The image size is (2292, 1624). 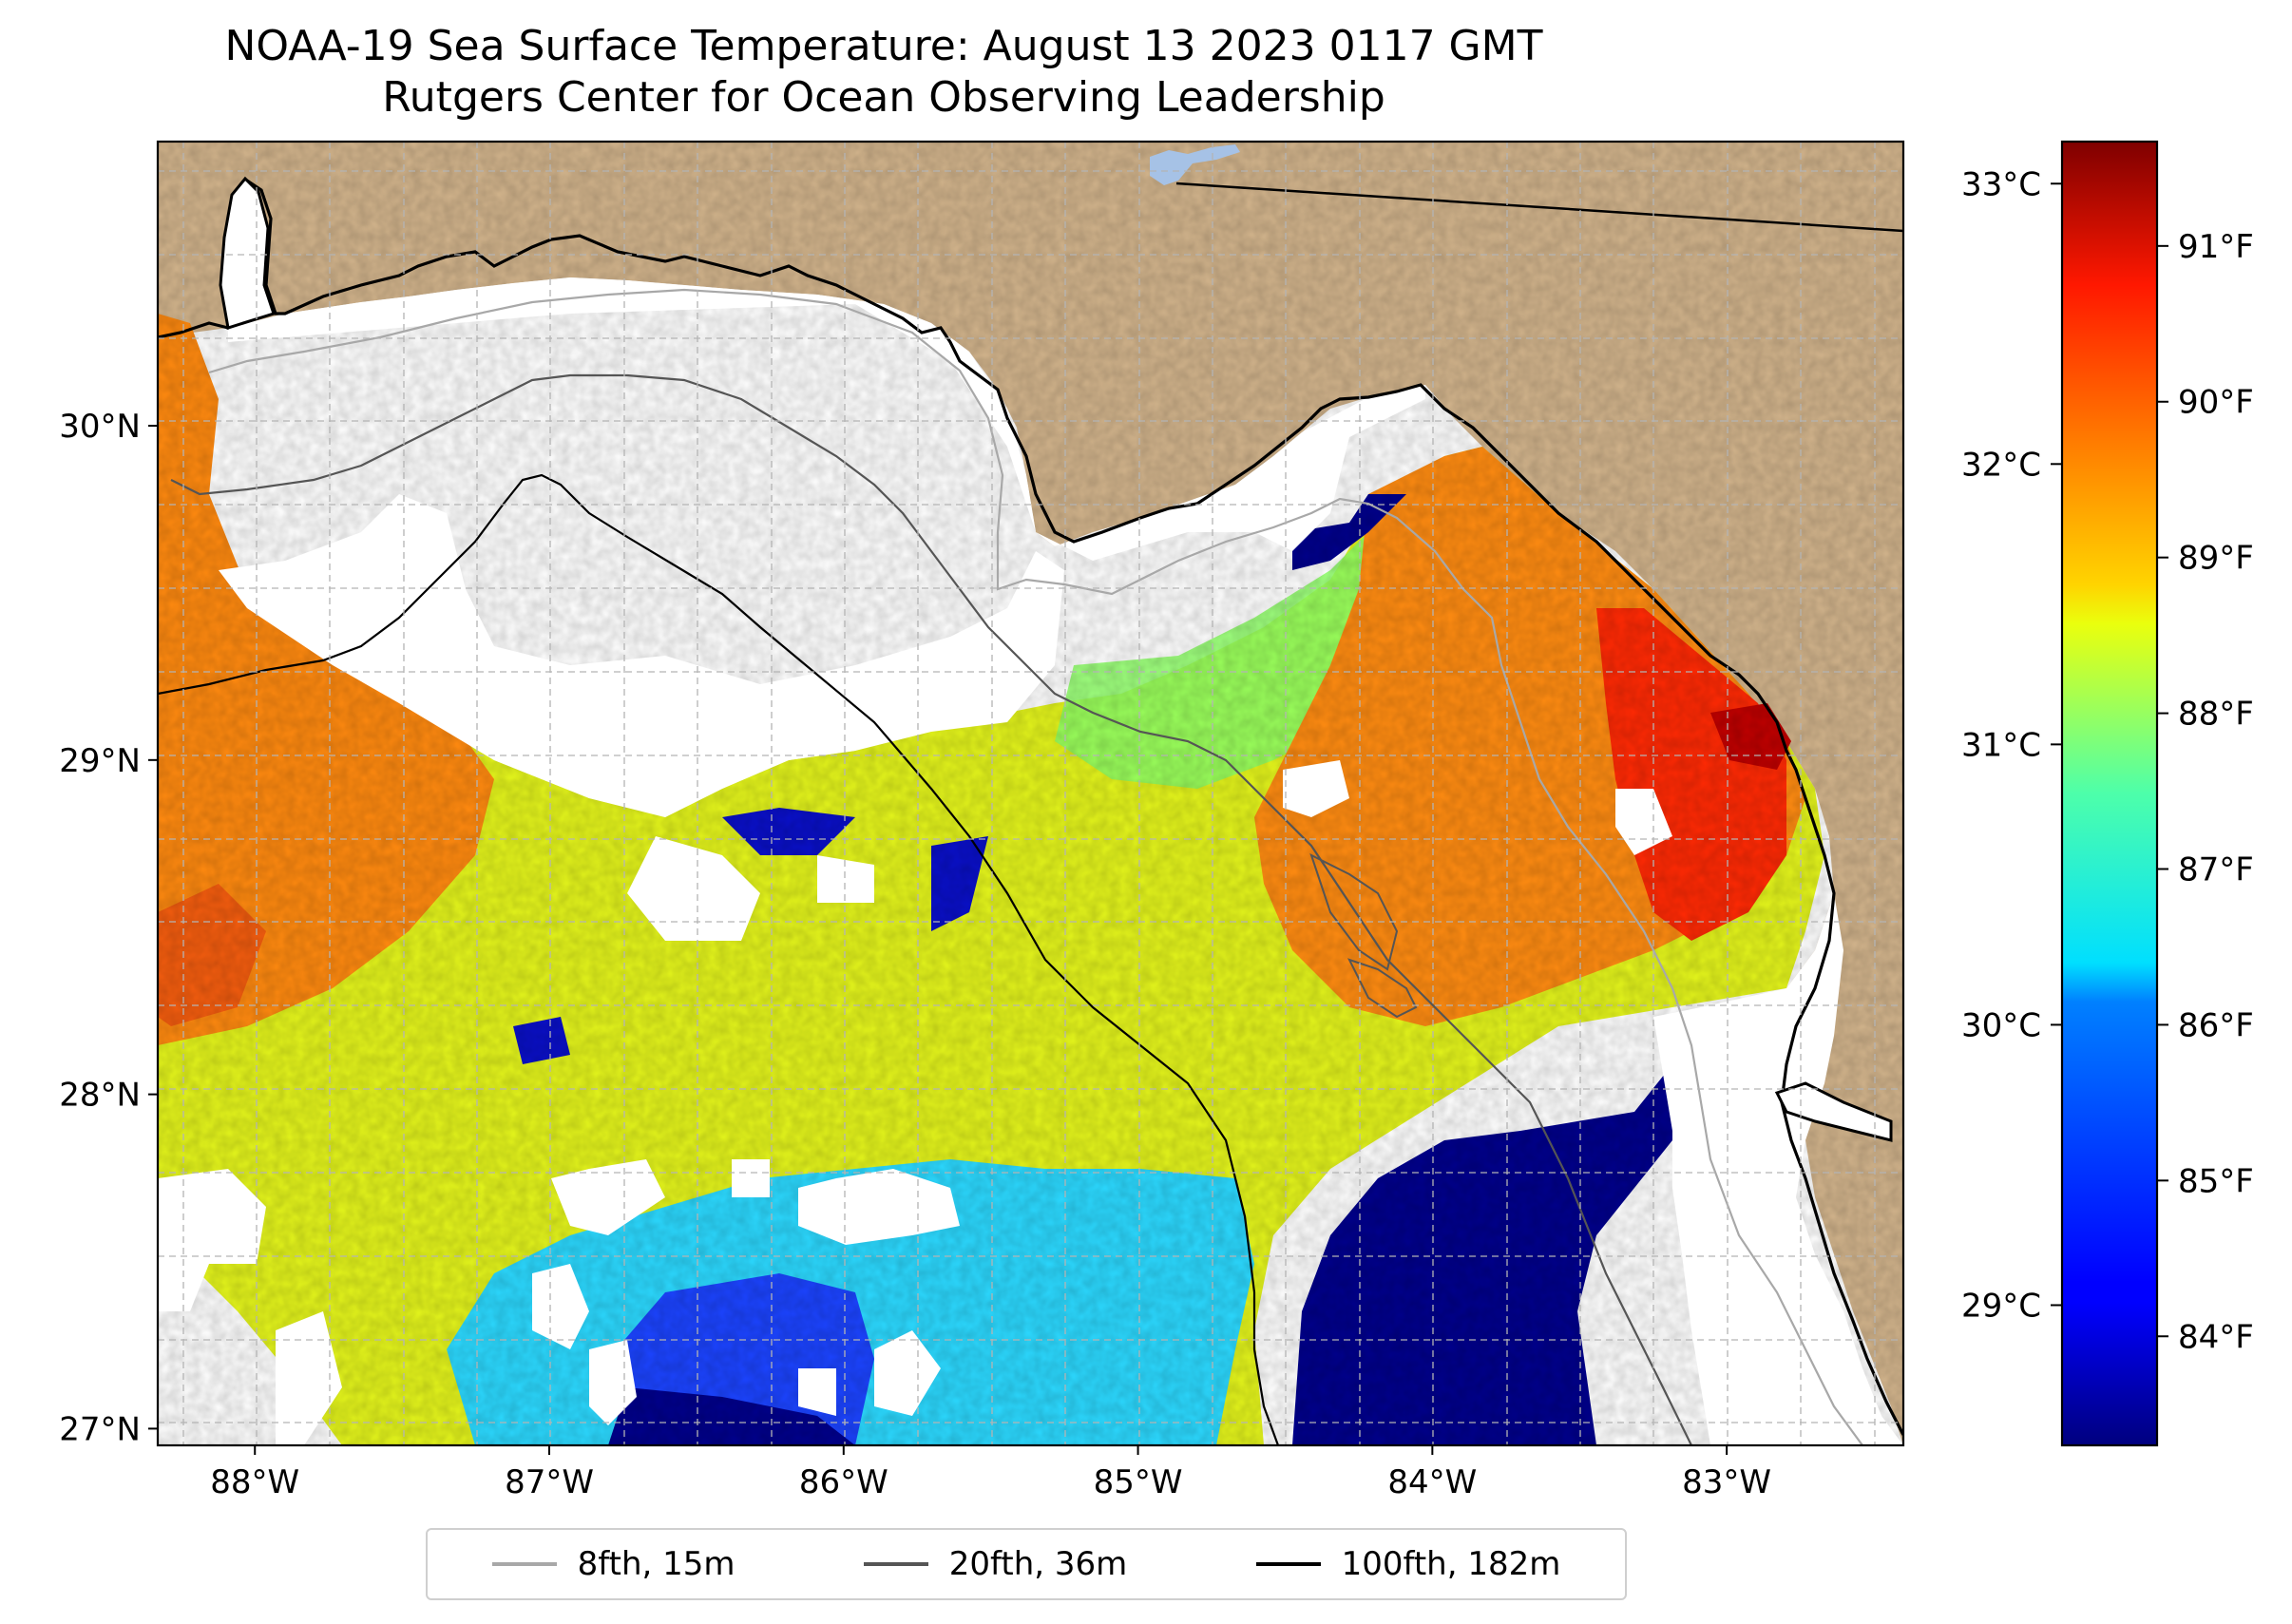 What do you see at coordinates (2216, 870) in the screenshot?
I see `fahrenheit-tick-label: 87°F` at bounding box center [2216, 870].